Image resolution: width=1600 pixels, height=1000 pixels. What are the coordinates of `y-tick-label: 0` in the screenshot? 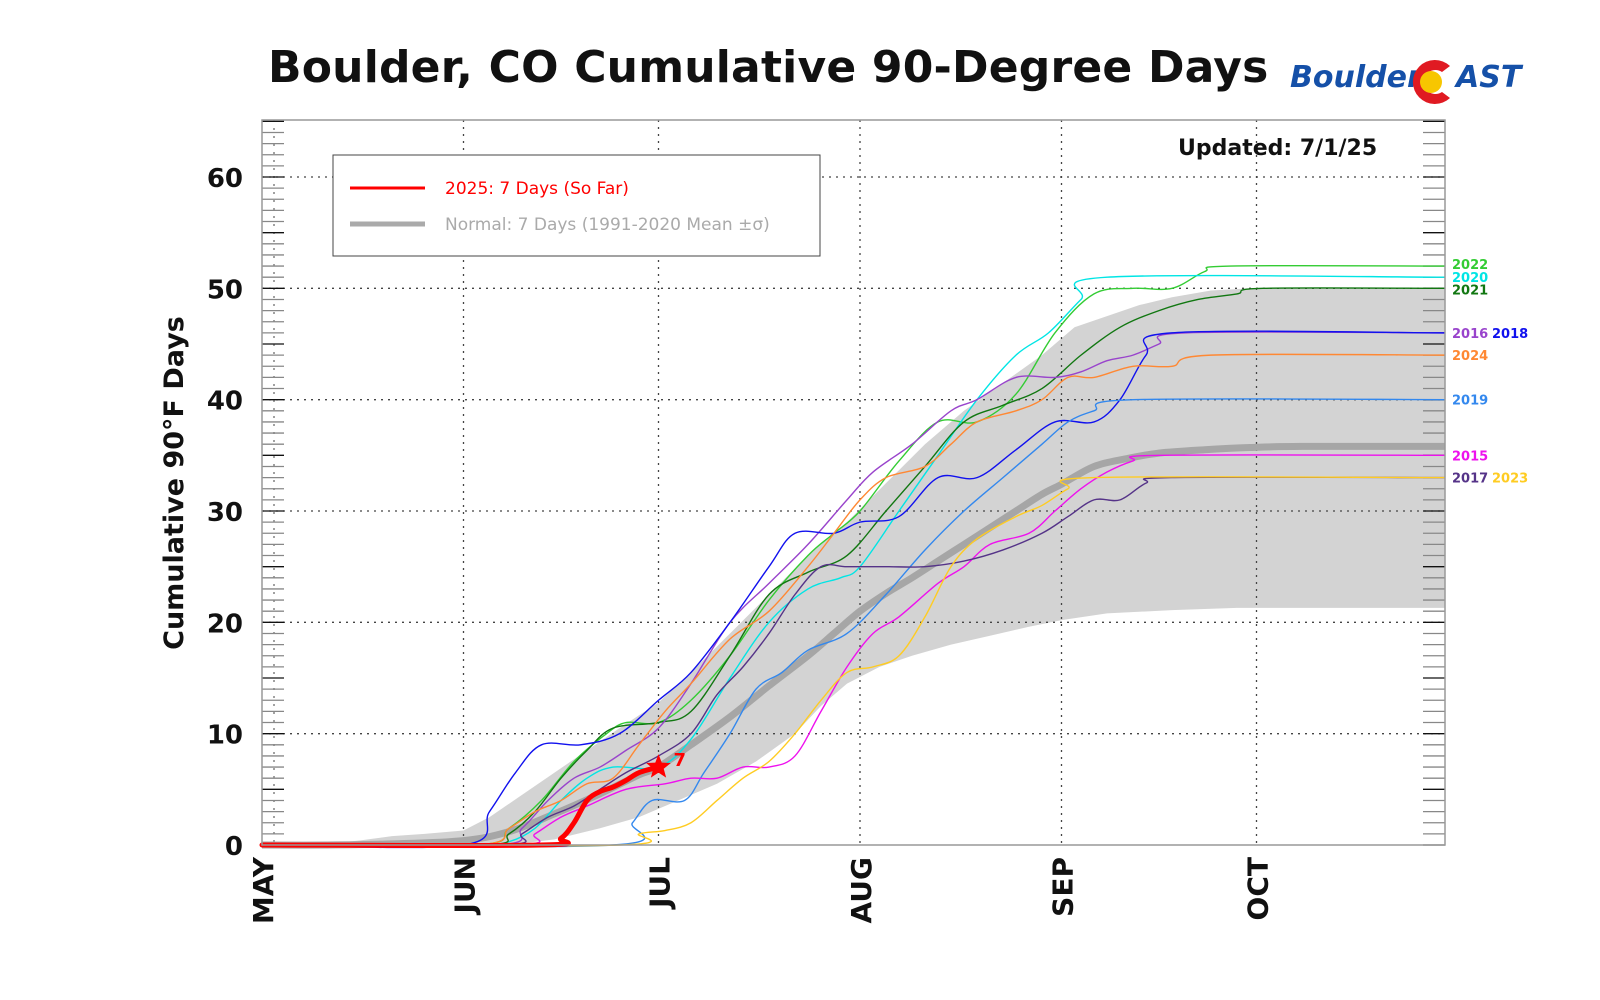 It's located at (234, 847).